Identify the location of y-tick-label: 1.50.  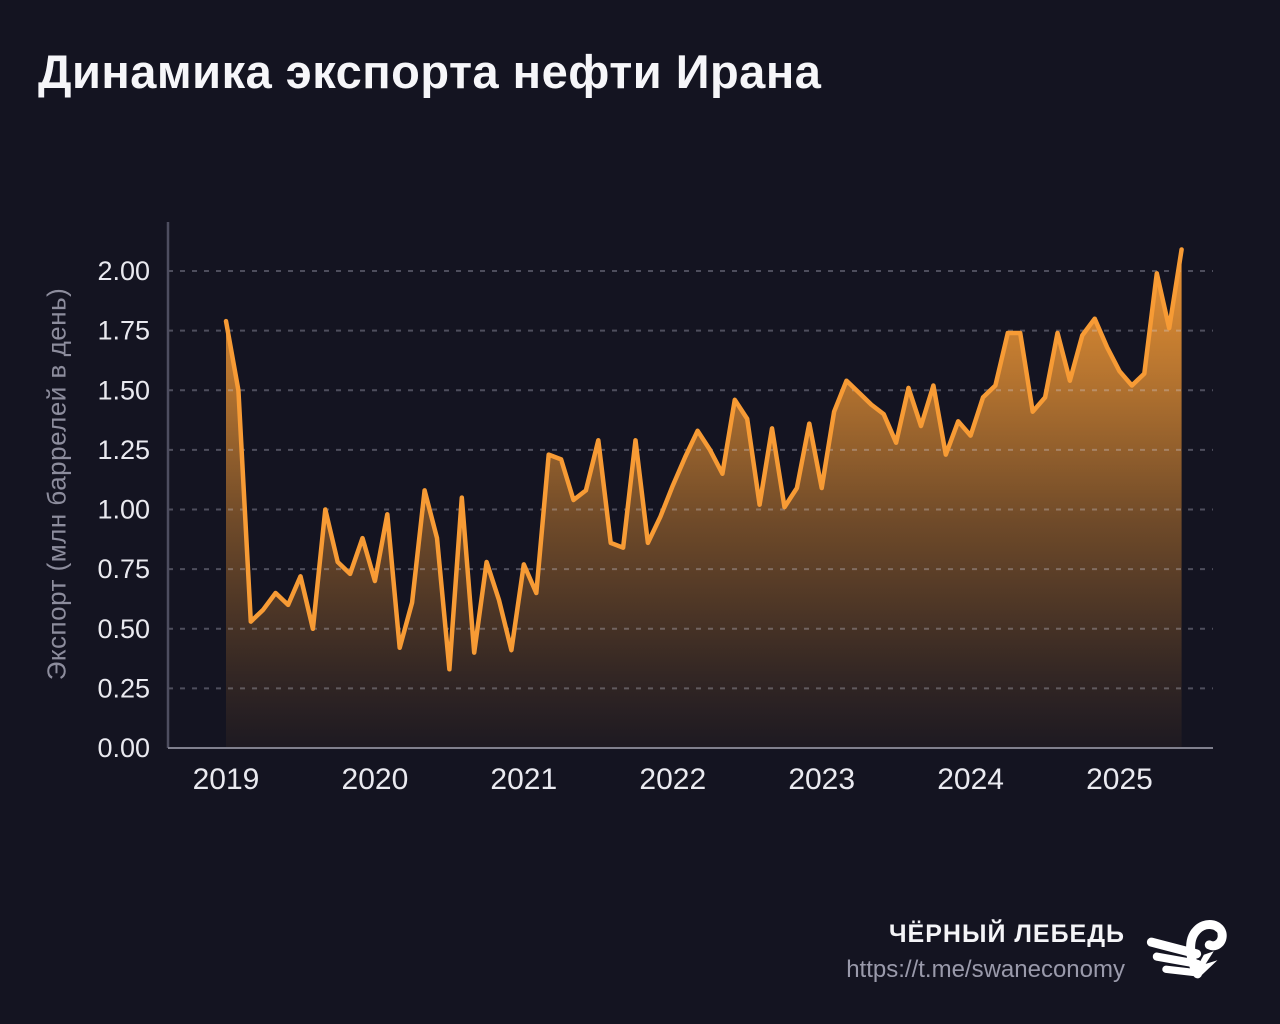
(123, 390).